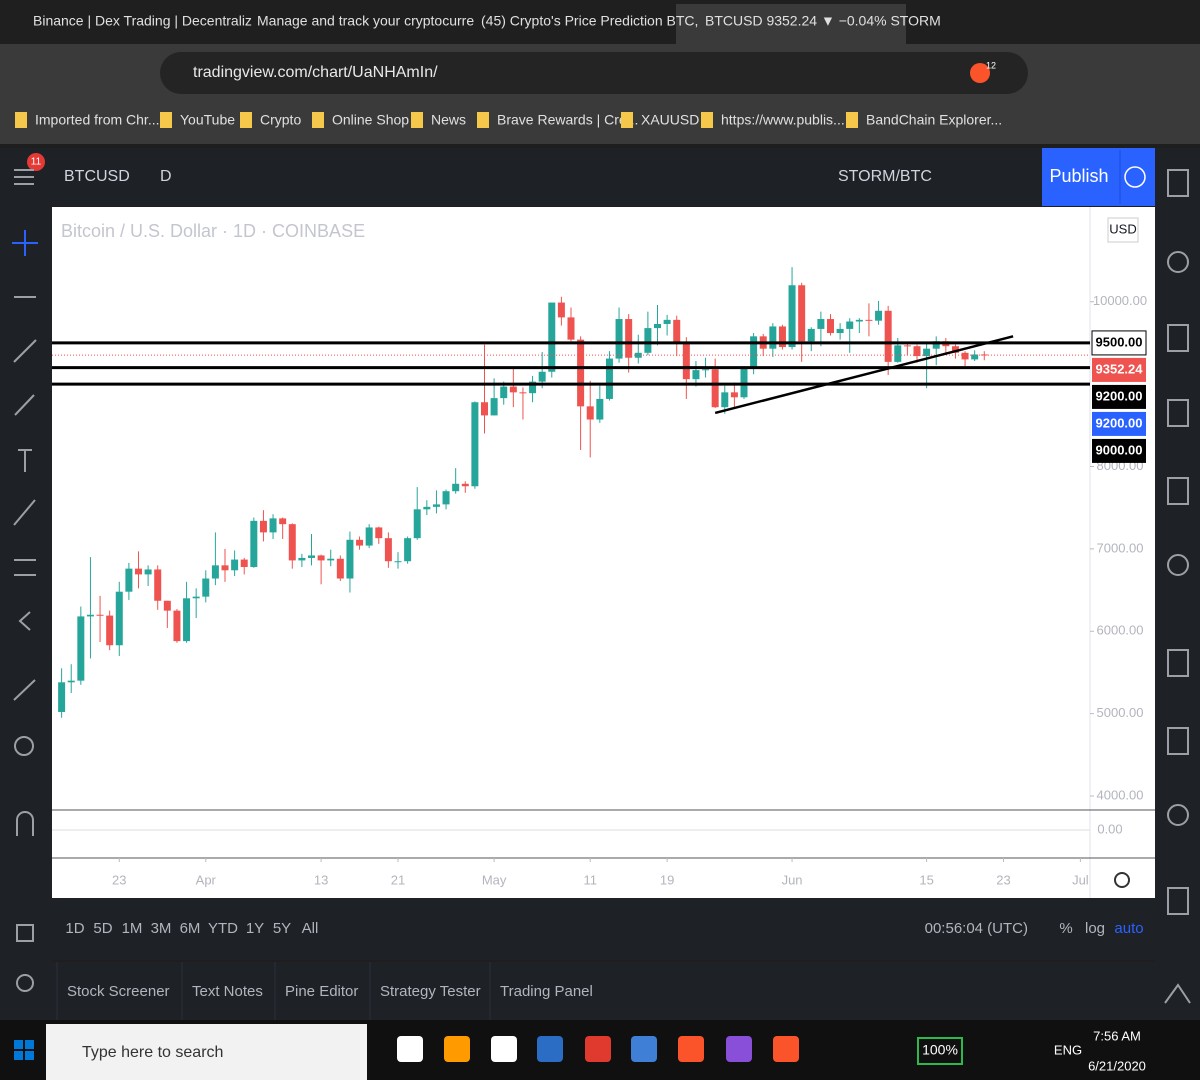 The image size is (1200, 1080). I want to click on settings-icon, so click(1122, 880).